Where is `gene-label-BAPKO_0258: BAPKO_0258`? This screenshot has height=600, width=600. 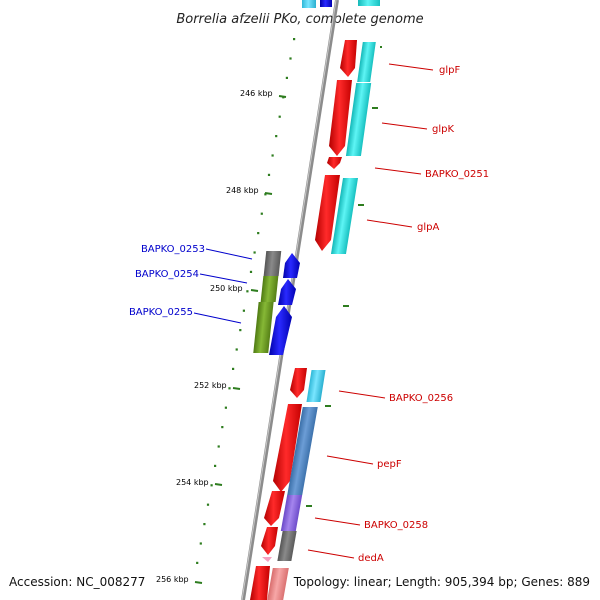 gene-label-BAPKO_0258: BAPKO_0258 is located at coordinates (396, 525).